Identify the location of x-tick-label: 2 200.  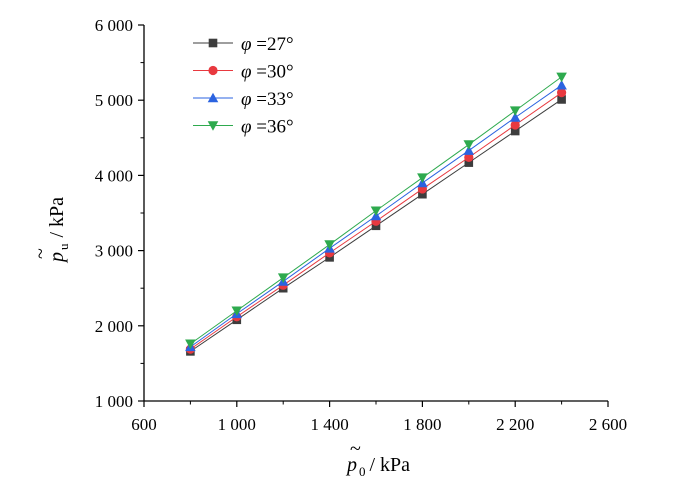
(515, 424).